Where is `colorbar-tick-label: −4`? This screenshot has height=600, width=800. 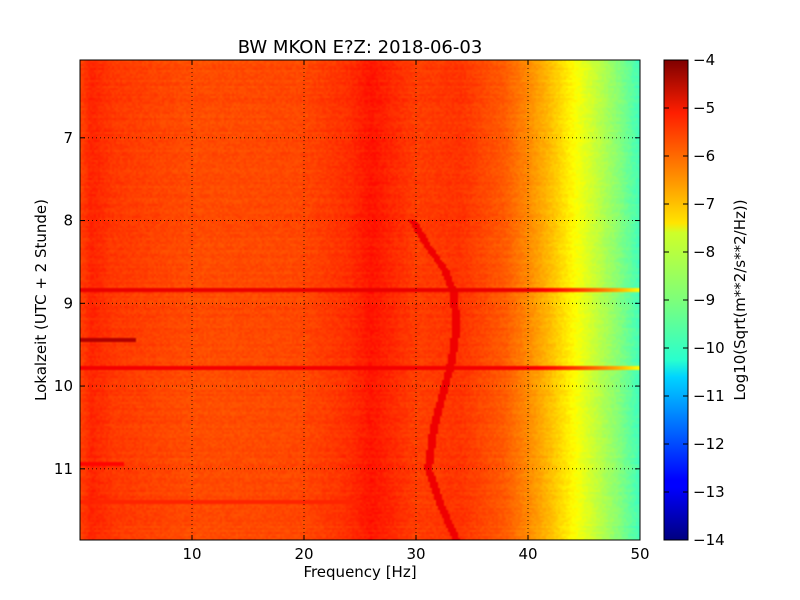
colorbar-tick-label: −4 is located at coordinates (704, 60).